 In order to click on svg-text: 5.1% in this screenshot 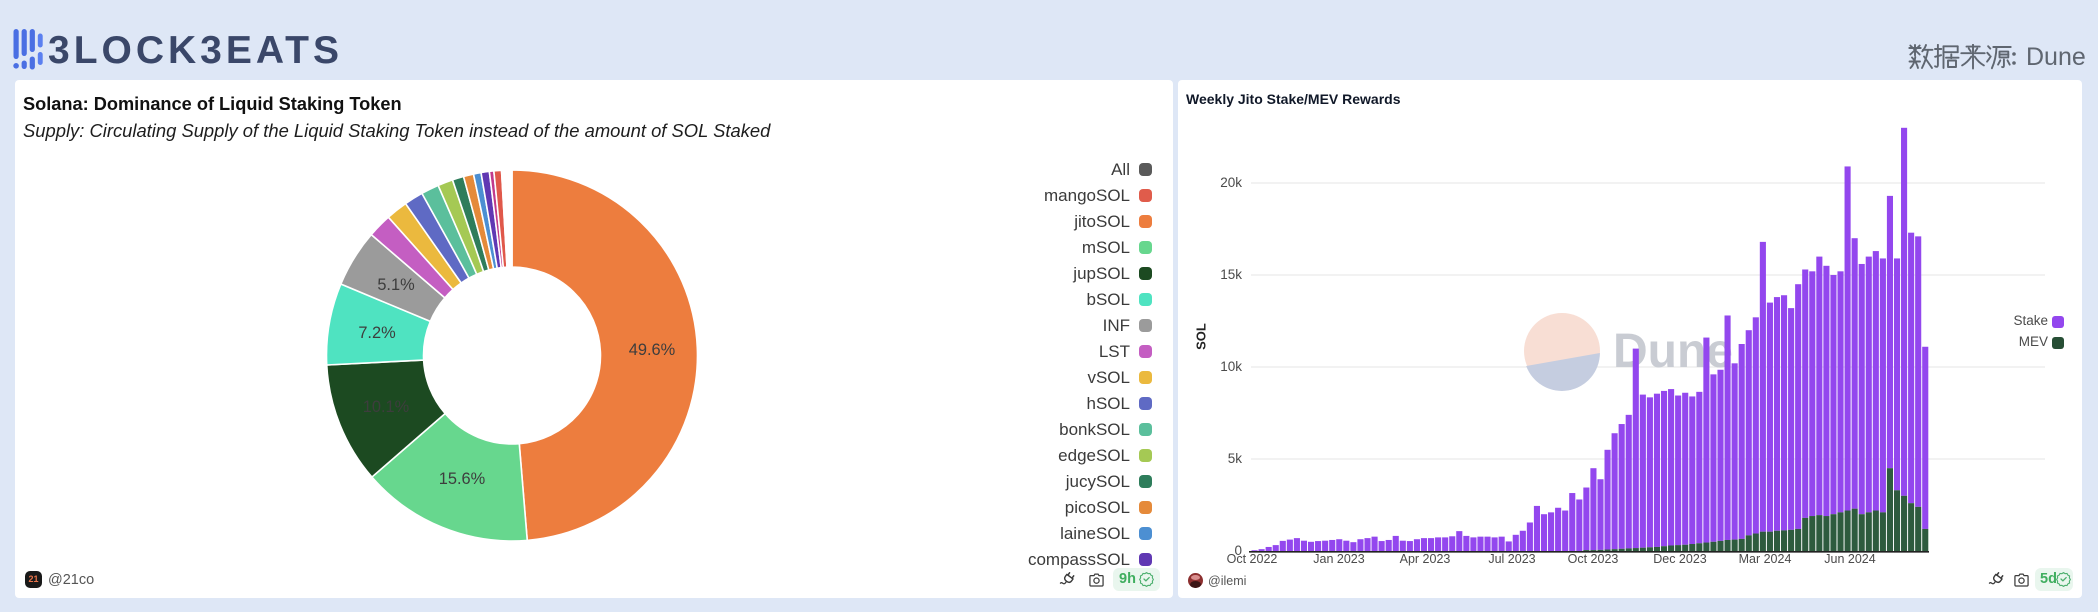, I will do `click(395, 285)`.